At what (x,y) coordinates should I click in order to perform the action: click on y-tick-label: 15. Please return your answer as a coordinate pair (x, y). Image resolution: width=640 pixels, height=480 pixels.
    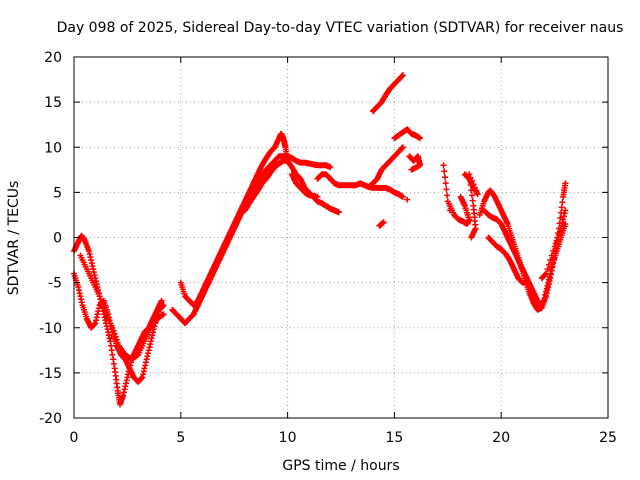
    Looking at the image, I should click on (53, 103).